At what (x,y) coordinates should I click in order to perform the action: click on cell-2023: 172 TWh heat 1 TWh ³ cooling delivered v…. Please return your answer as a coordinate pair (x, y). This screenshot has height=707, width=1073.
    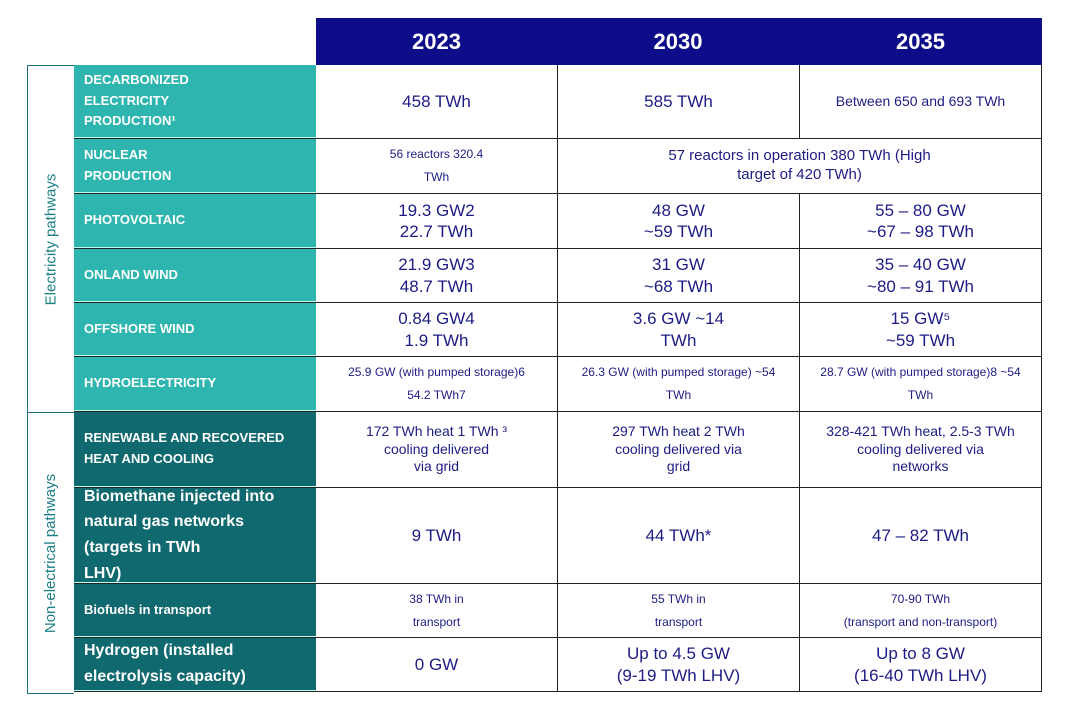
    Looking at the image, I should click on (437, 449).